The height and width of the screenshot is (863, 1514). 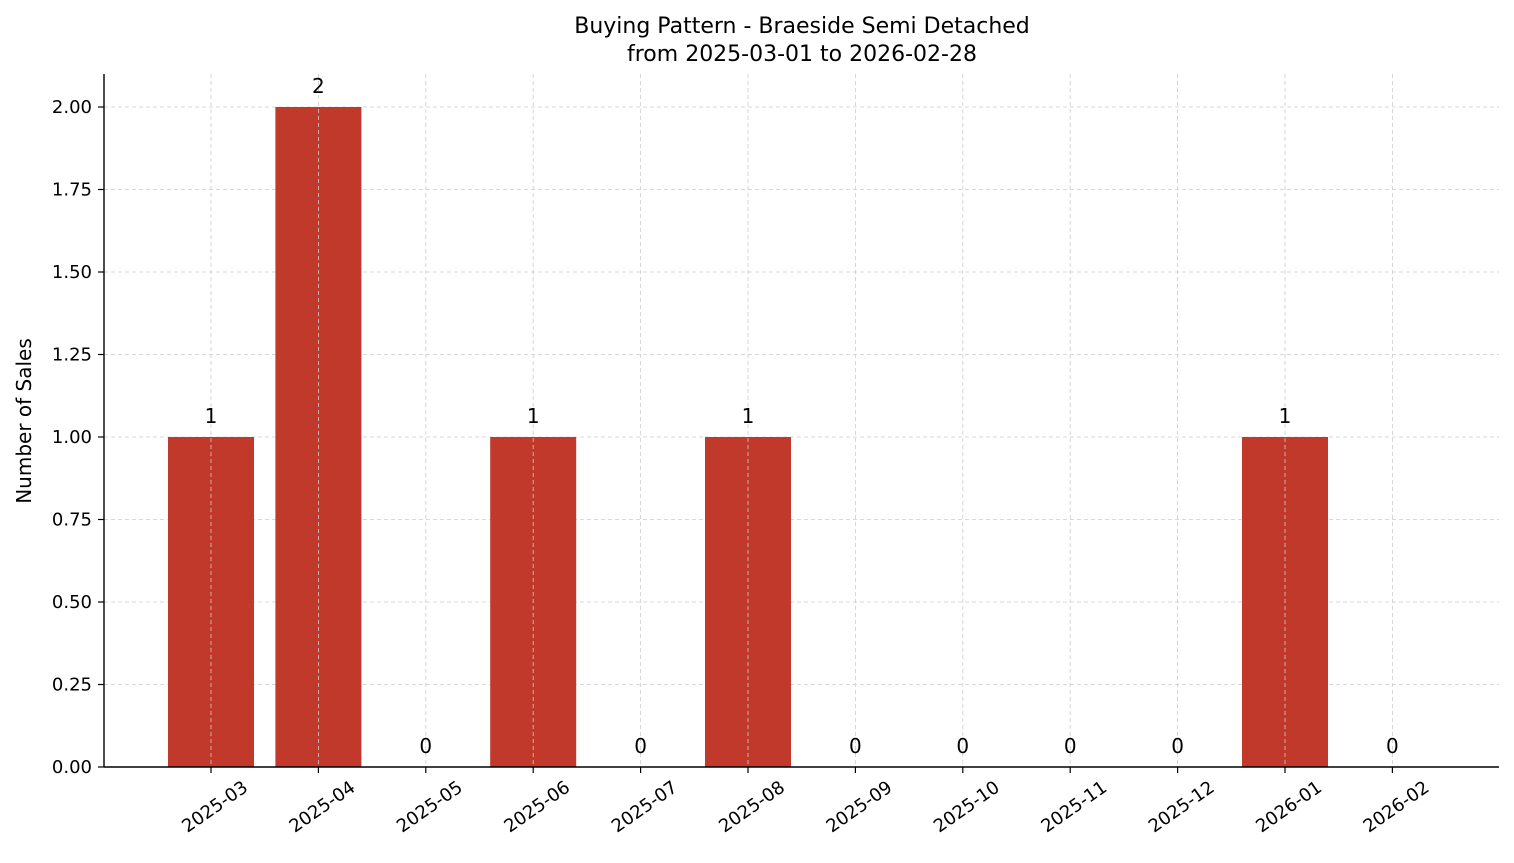 I want to click on y-axis-label: Number of Sales, so click(x=24, y=421).